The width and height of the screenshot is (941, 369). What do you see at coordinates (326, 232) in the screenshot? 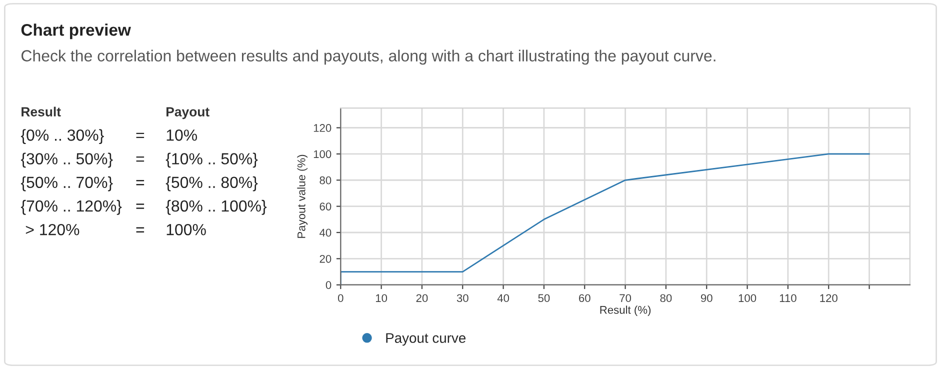
I see `y-tick-label: 40` at bounding box center [326, 232].